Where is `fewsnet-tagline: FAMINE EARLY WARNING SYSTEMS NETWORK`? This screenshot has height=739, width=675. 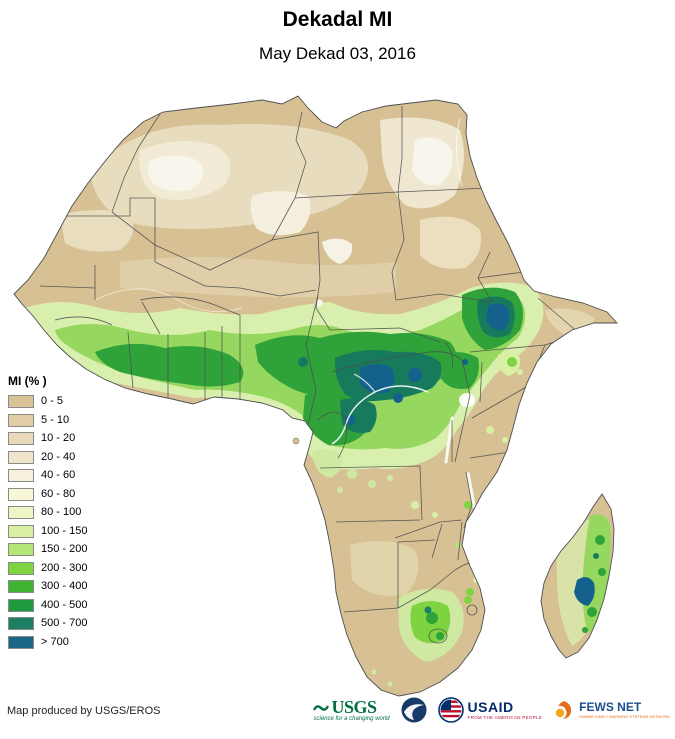
fewsnet-tagline: FAMINE EARLY WARNING SYSTEMS NETWORK is located at coordinates (624, 716).